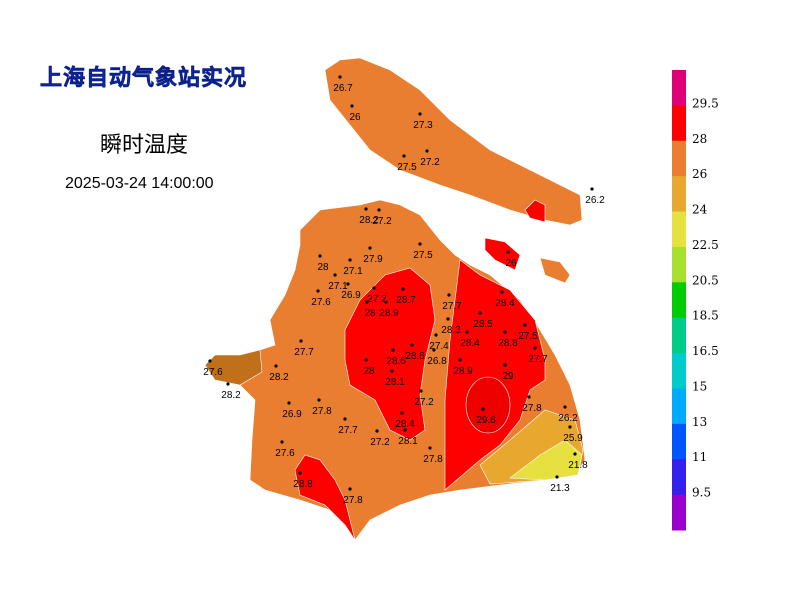  What do you see at coordinates (143, 78) in the screenshot?
I see `title: 上海自动气象站实况` at bounding box center [143, 78].